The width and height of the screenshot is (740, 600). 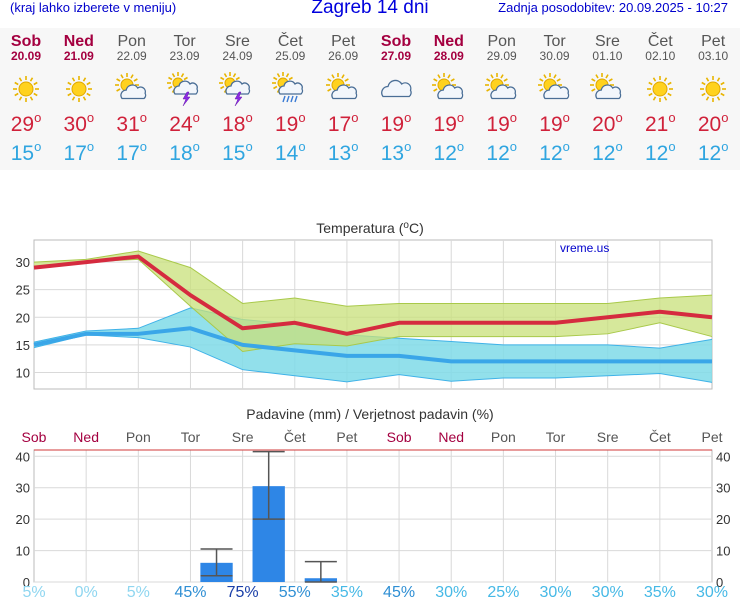 I want to click on y-tick-label-right: 30, so click(x=723, y=488).